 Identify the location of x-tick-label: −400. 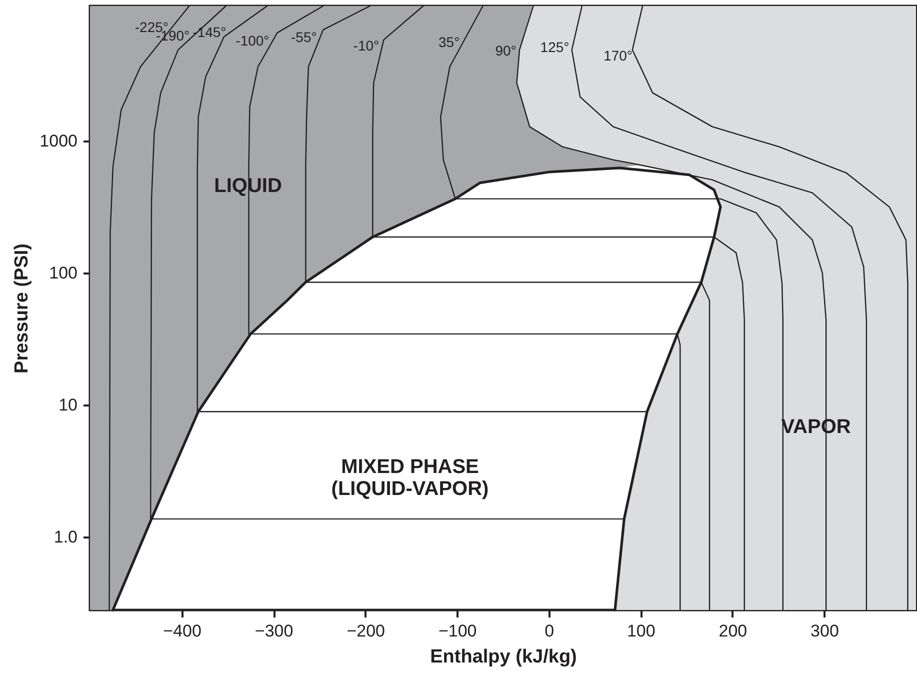
(182, 631).